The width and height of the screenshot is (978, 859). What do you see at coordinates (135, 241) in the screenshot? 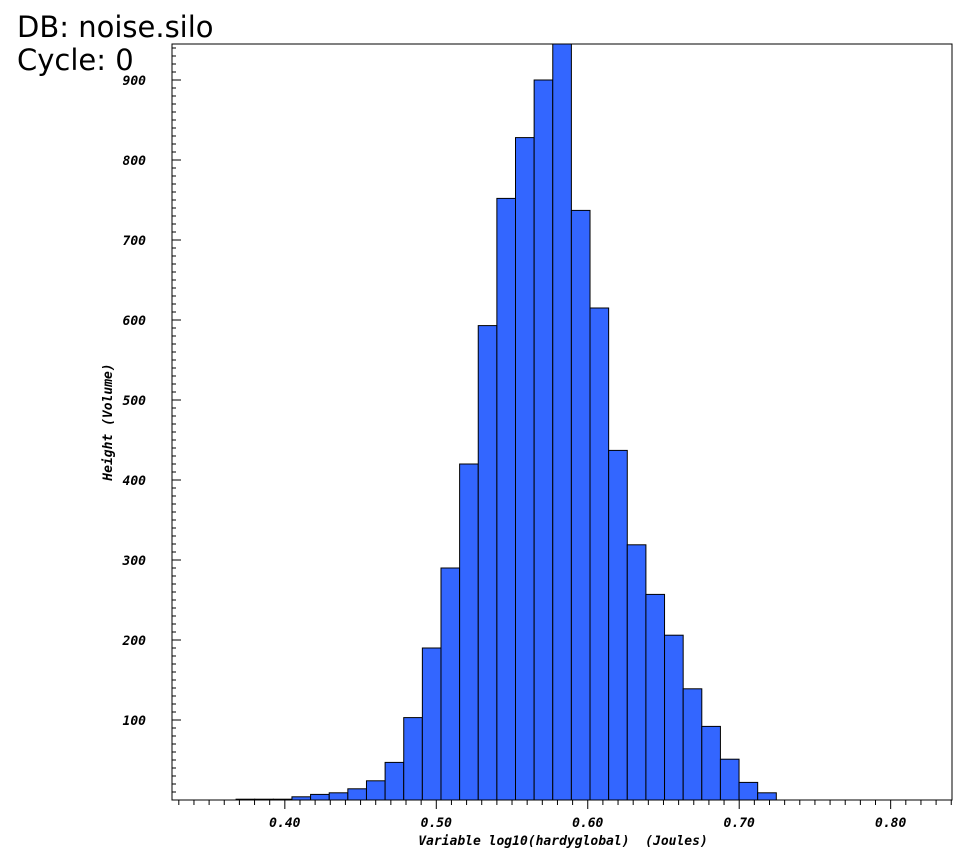
I see `y-tick-label: 700` at bounding box center [135, 241].